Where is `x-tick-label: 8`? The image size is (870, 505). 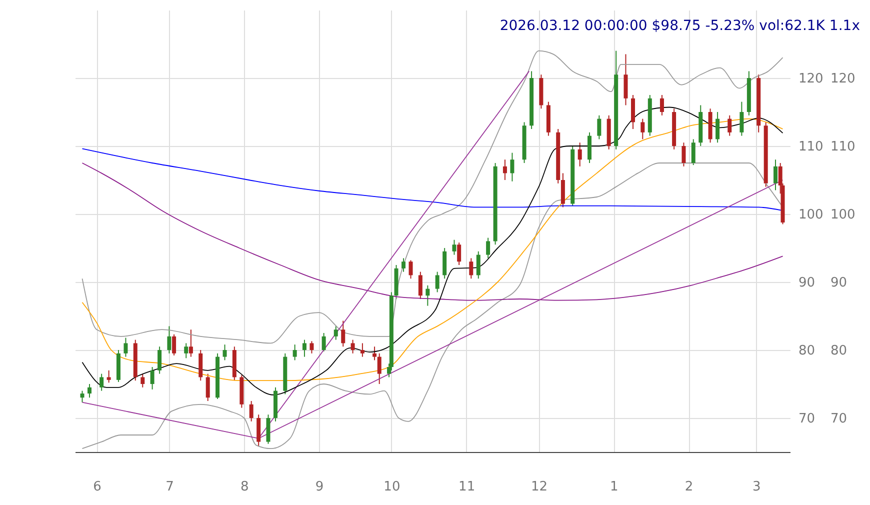 x-tick-label: 8 is located at coordinates (244, 487).